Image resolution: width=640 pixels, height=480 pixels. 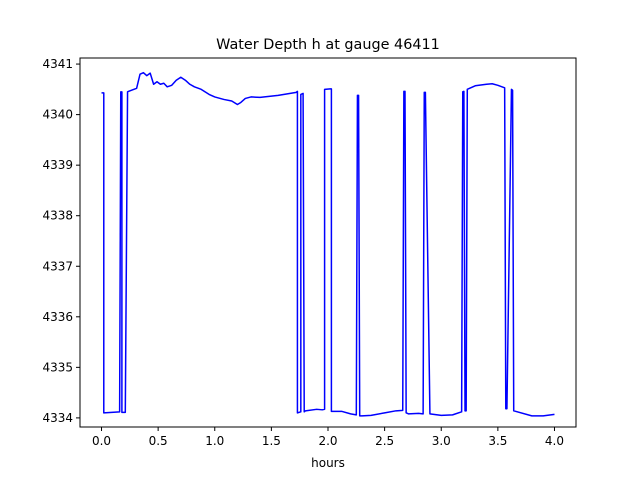 I want to click on x-tick-label: 3.0, so click(x=441, y=441).